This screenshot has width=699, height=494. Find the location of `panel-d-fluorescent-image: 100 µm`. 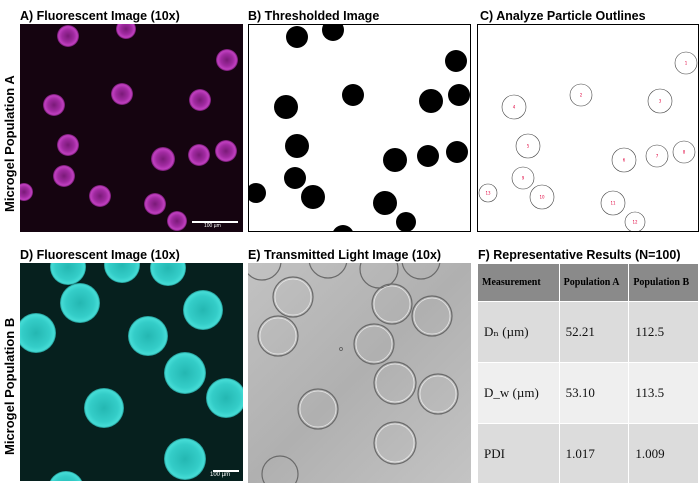

panel-d-fluorescent-image: 100 µm is located at coordinates (131, 372).